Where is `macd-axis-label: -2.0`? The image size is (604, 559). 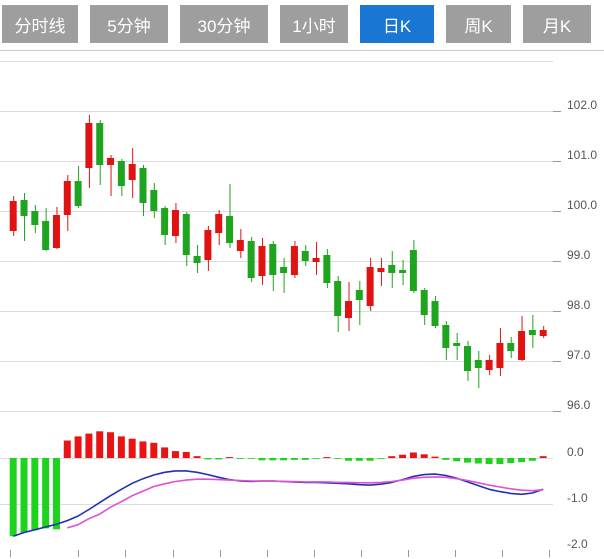
macd-axis-label: -2.0 is located at coordinates (577, 544).